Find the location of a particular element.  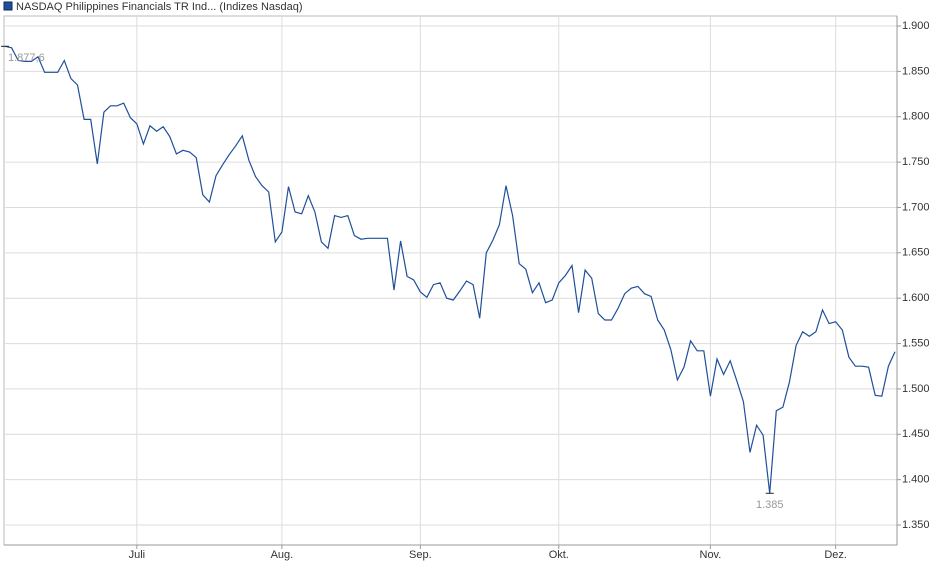

x-tick-label: Sep. is located at coordinates (420, 555).